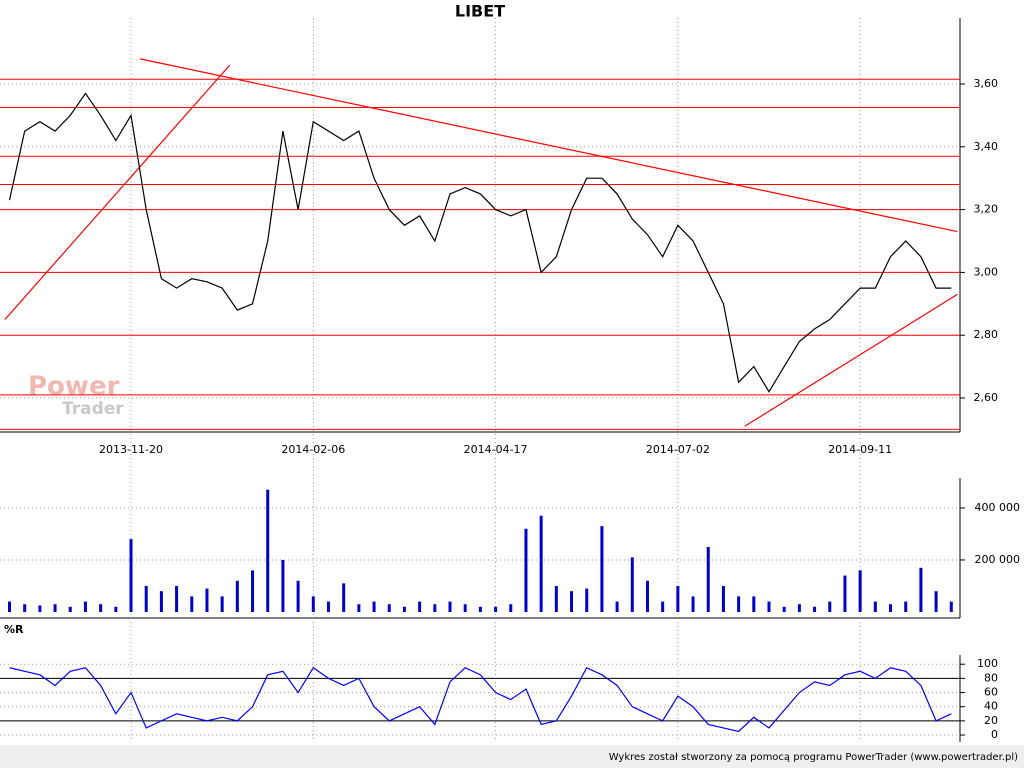 This screenshot has width=1024, height=768. I want to click on x-tick-label: 2014-04-17, so click(496, 449).